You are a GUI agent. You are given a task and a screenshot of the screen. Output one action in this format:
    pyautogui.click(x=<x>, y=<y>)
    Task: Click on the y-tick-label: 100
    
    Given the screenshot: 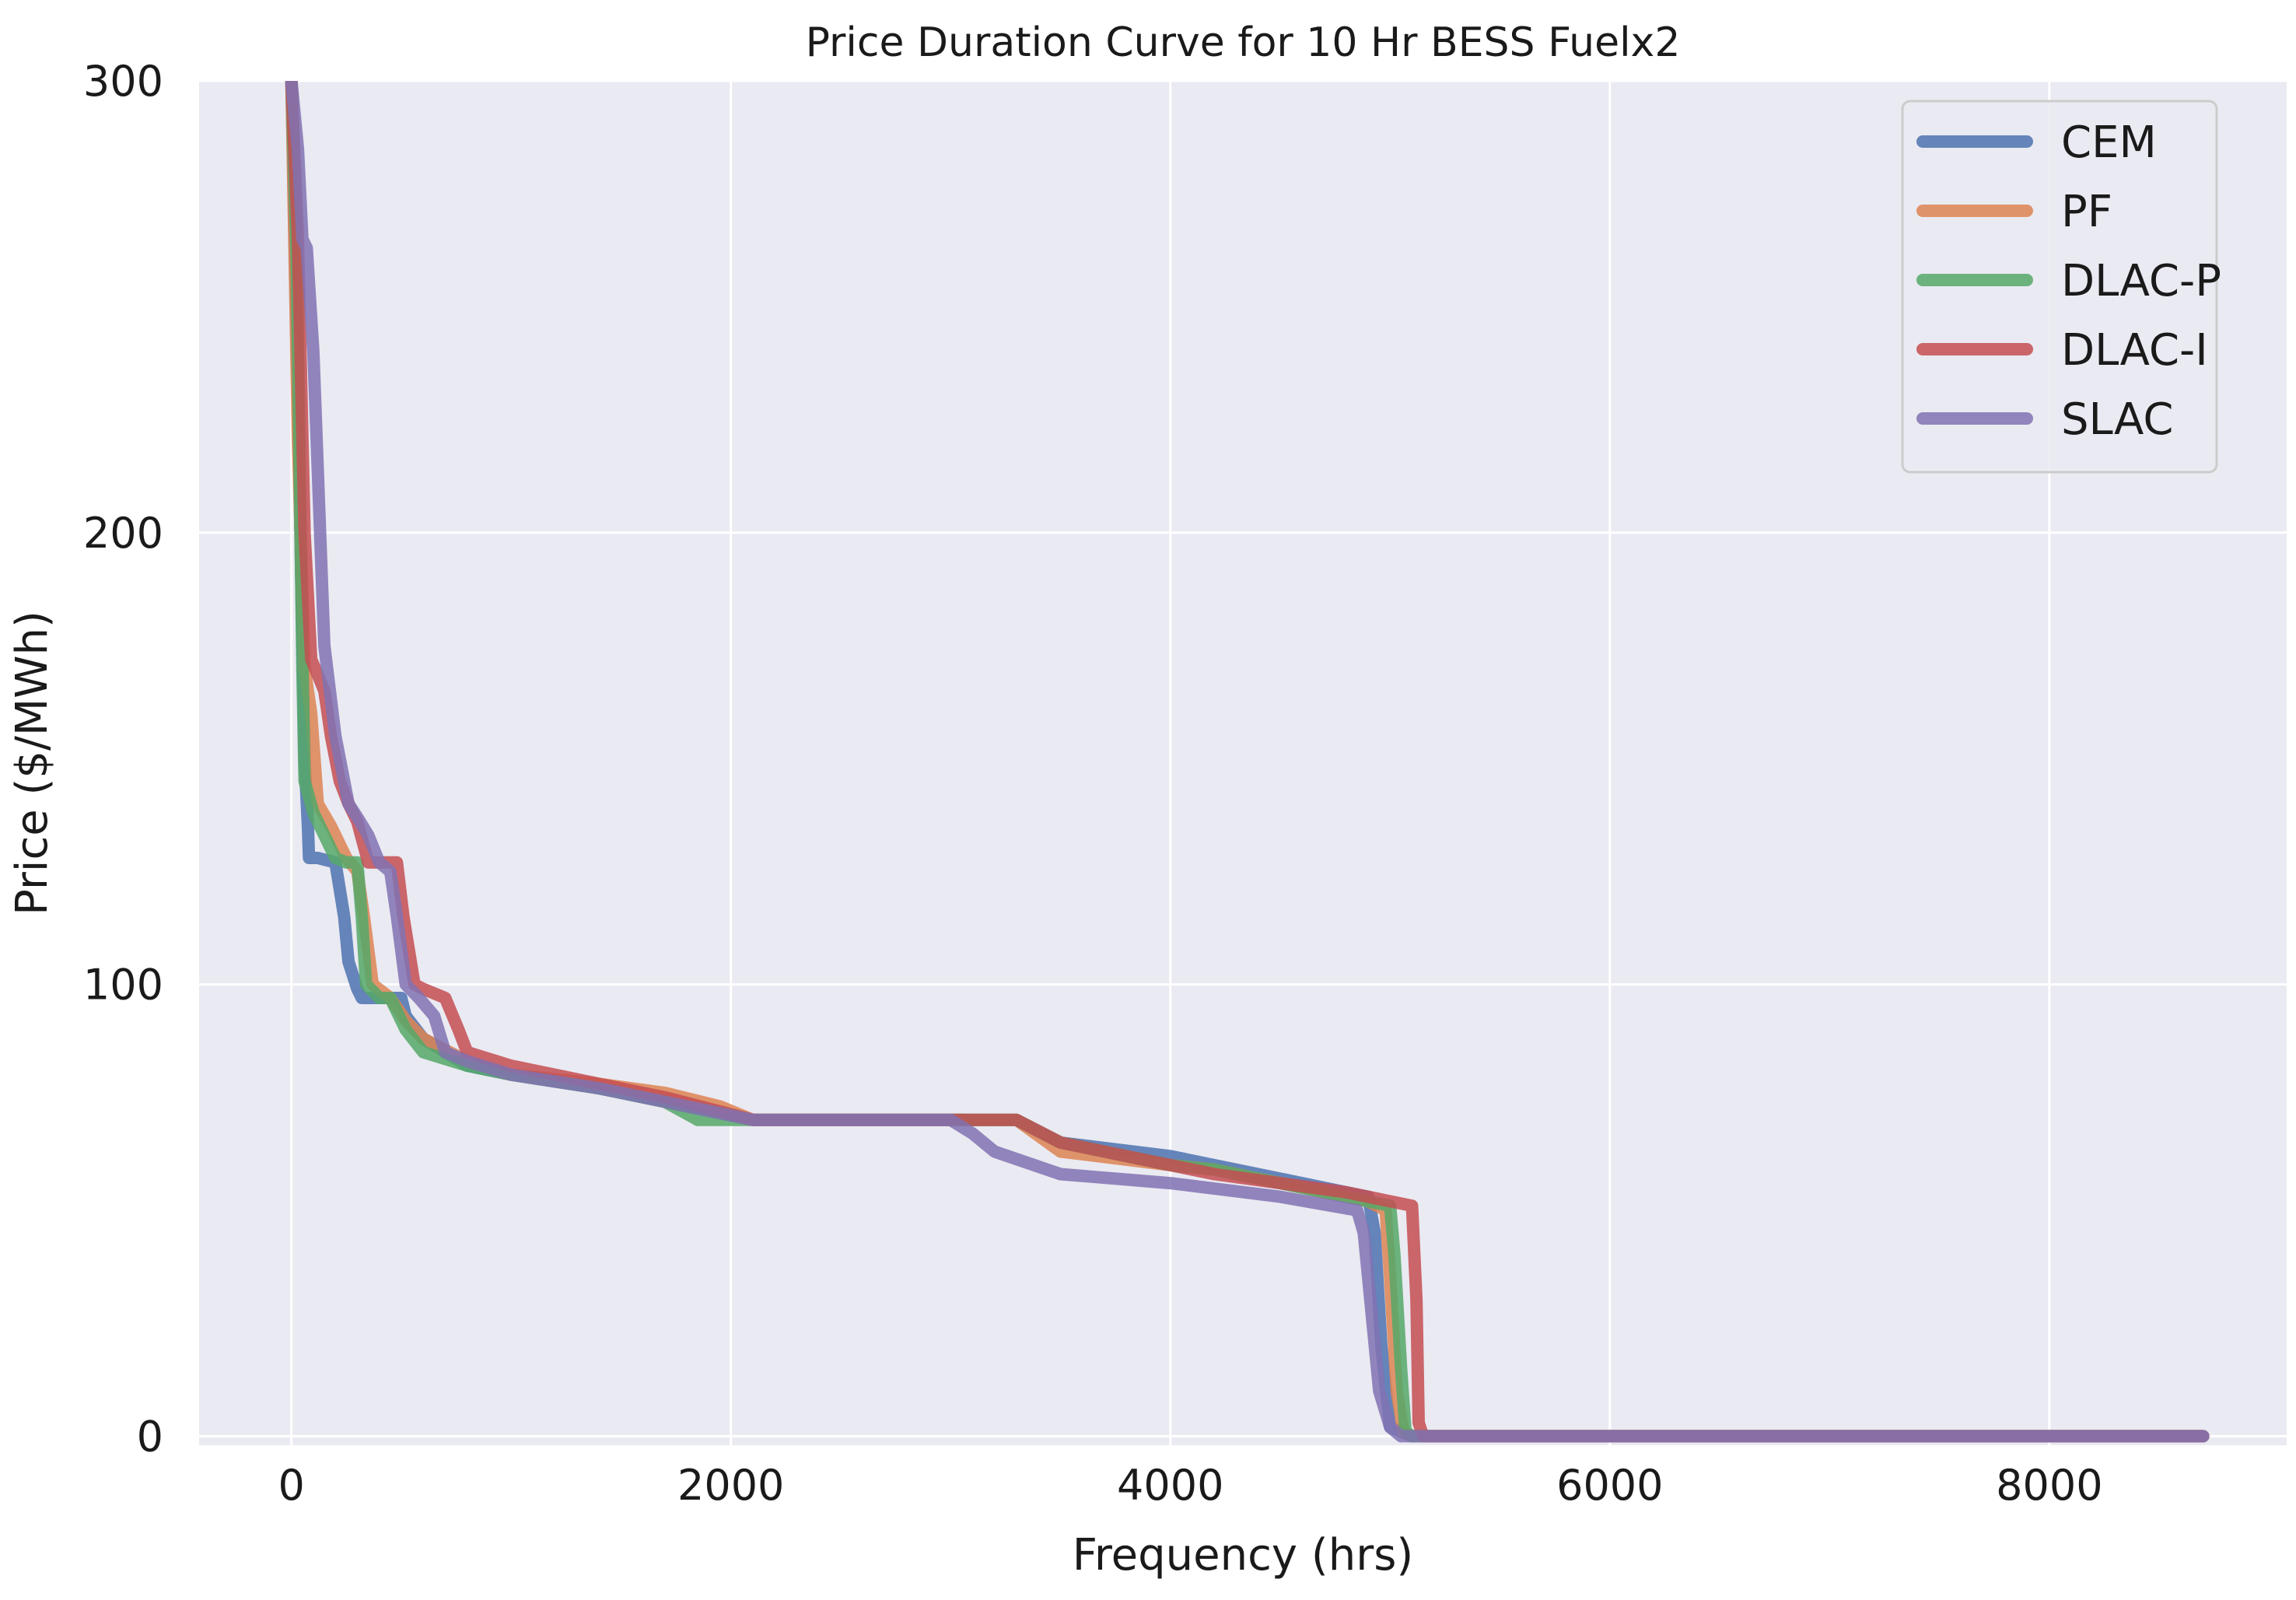 What is the action you would take?
    pyautogui.click(x=123, y=985)
    